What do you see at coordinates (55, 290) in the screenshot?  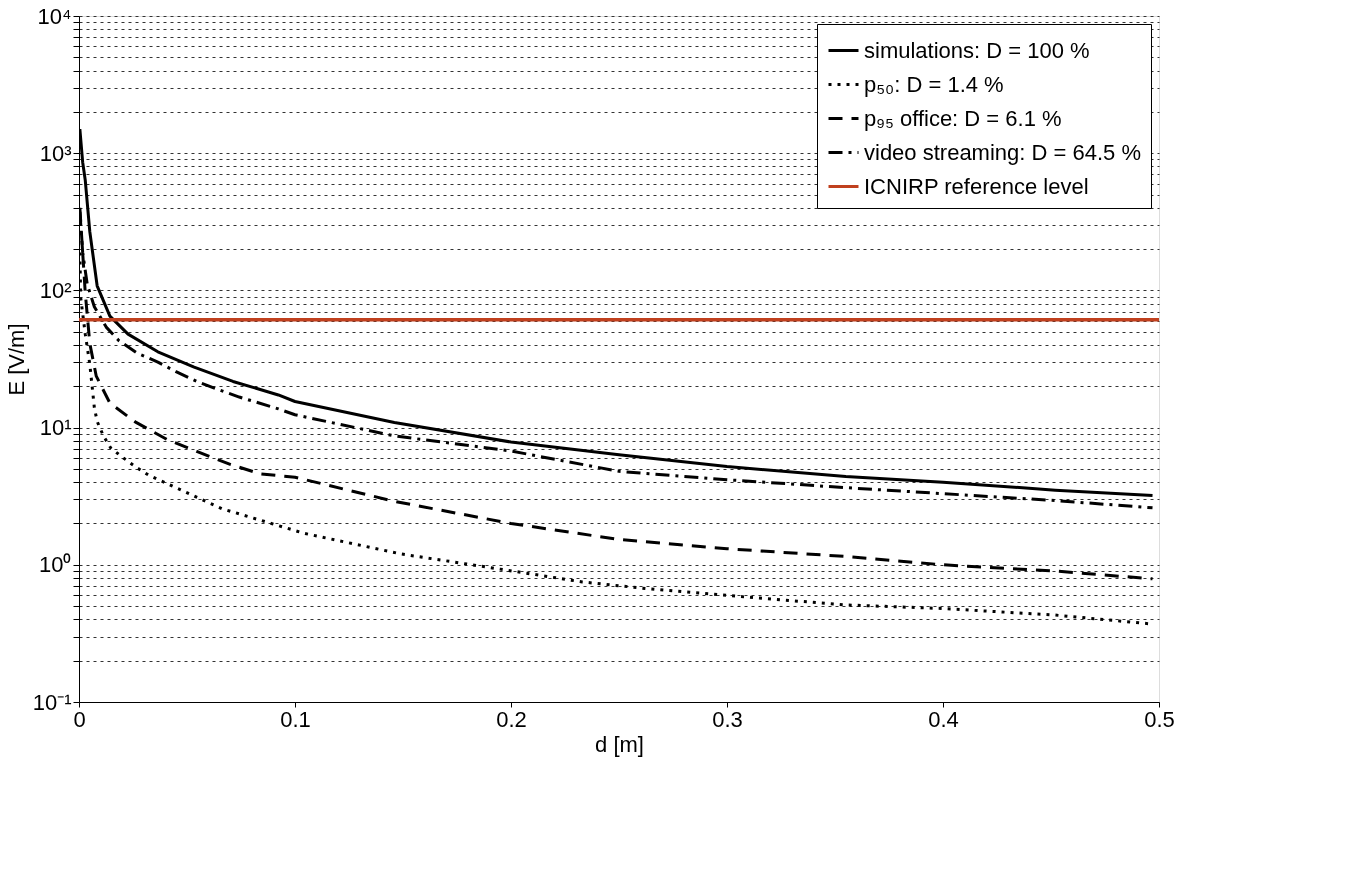 I see `y-tick-label: 10²` at bounding box center [55, 290].